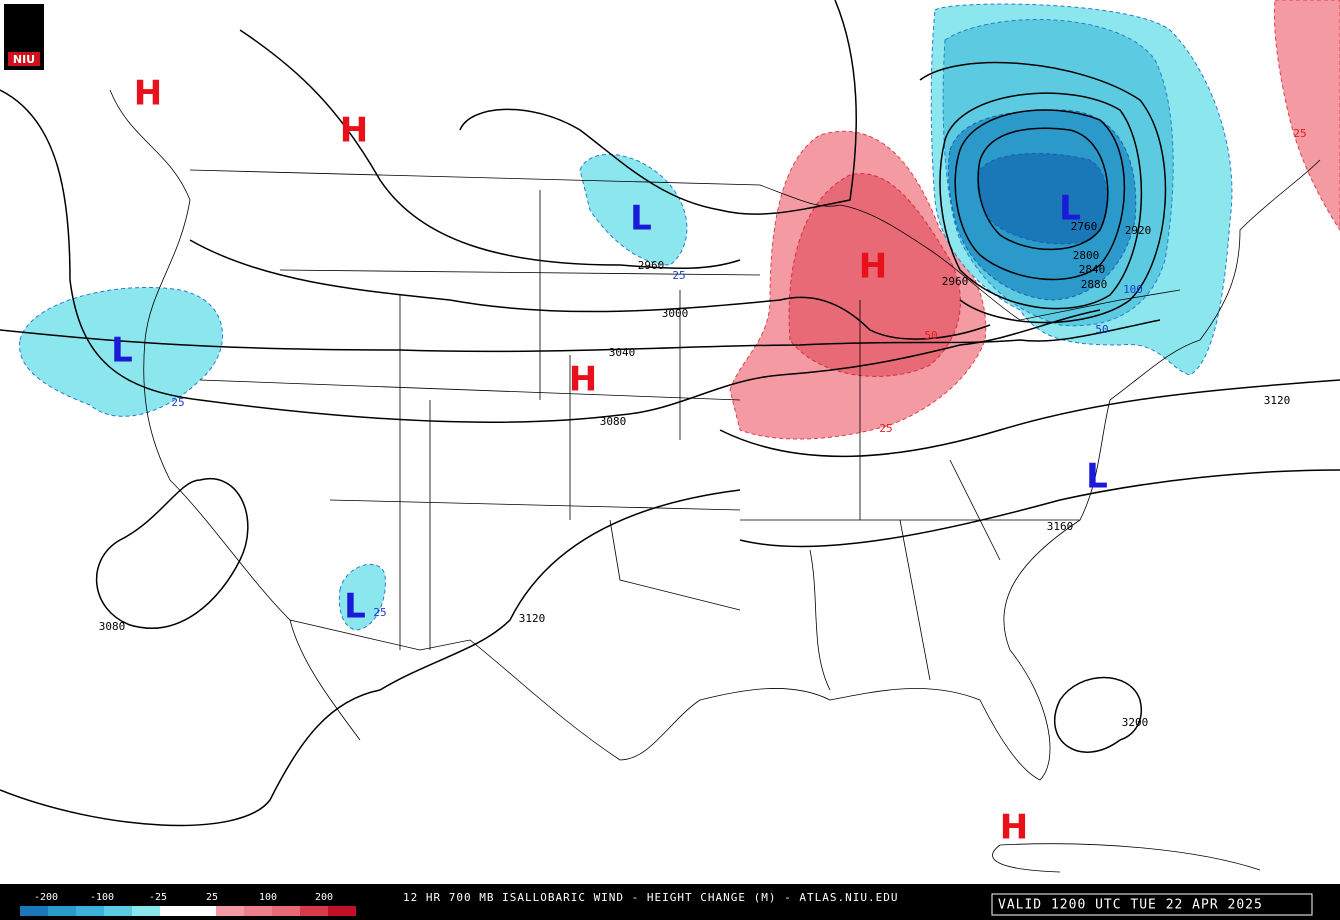 This screenshot has width=1340, height=920. What do you see at coordinates (1092, 269) in the screenshot?
I see `contour-label: 2840` at bounding box center [1092, 269].